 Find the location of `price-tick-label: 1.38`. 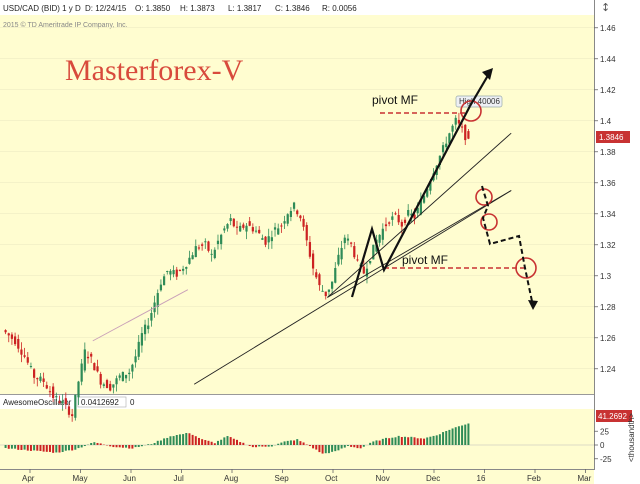

price-tick-label: 1.38 is located at coordinates (608, 152).